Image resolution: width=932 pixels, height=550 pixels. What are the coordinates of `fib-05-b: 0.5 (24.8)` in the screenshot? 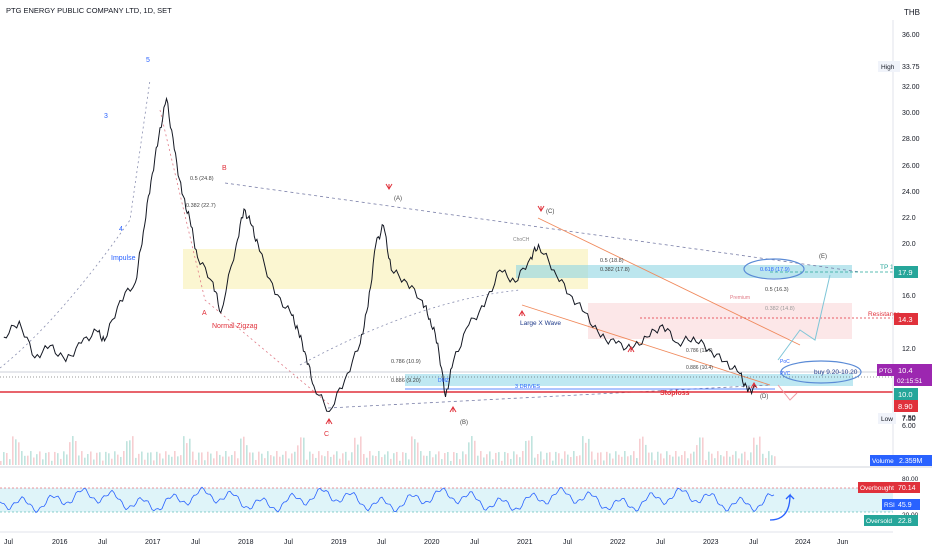 It's located at (202, 179).